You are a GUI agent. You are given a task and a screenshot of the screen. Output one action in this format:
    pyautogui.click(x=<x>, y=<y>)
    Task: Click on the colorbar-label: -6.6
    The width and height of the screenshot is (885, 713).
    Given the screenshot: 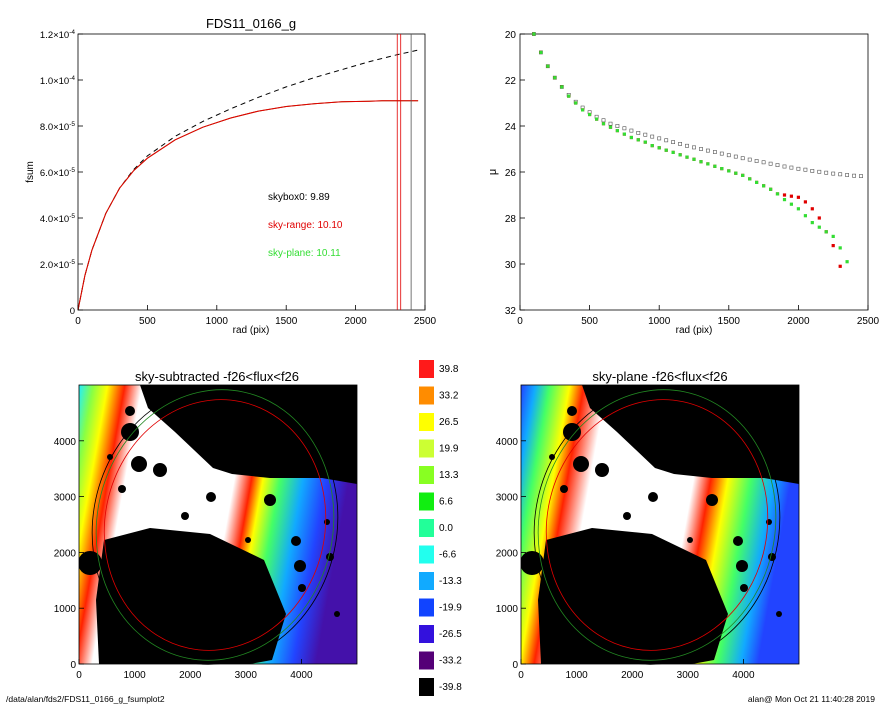 What is the action you would take?
    pyautogui.click(x=448, y=555)
    